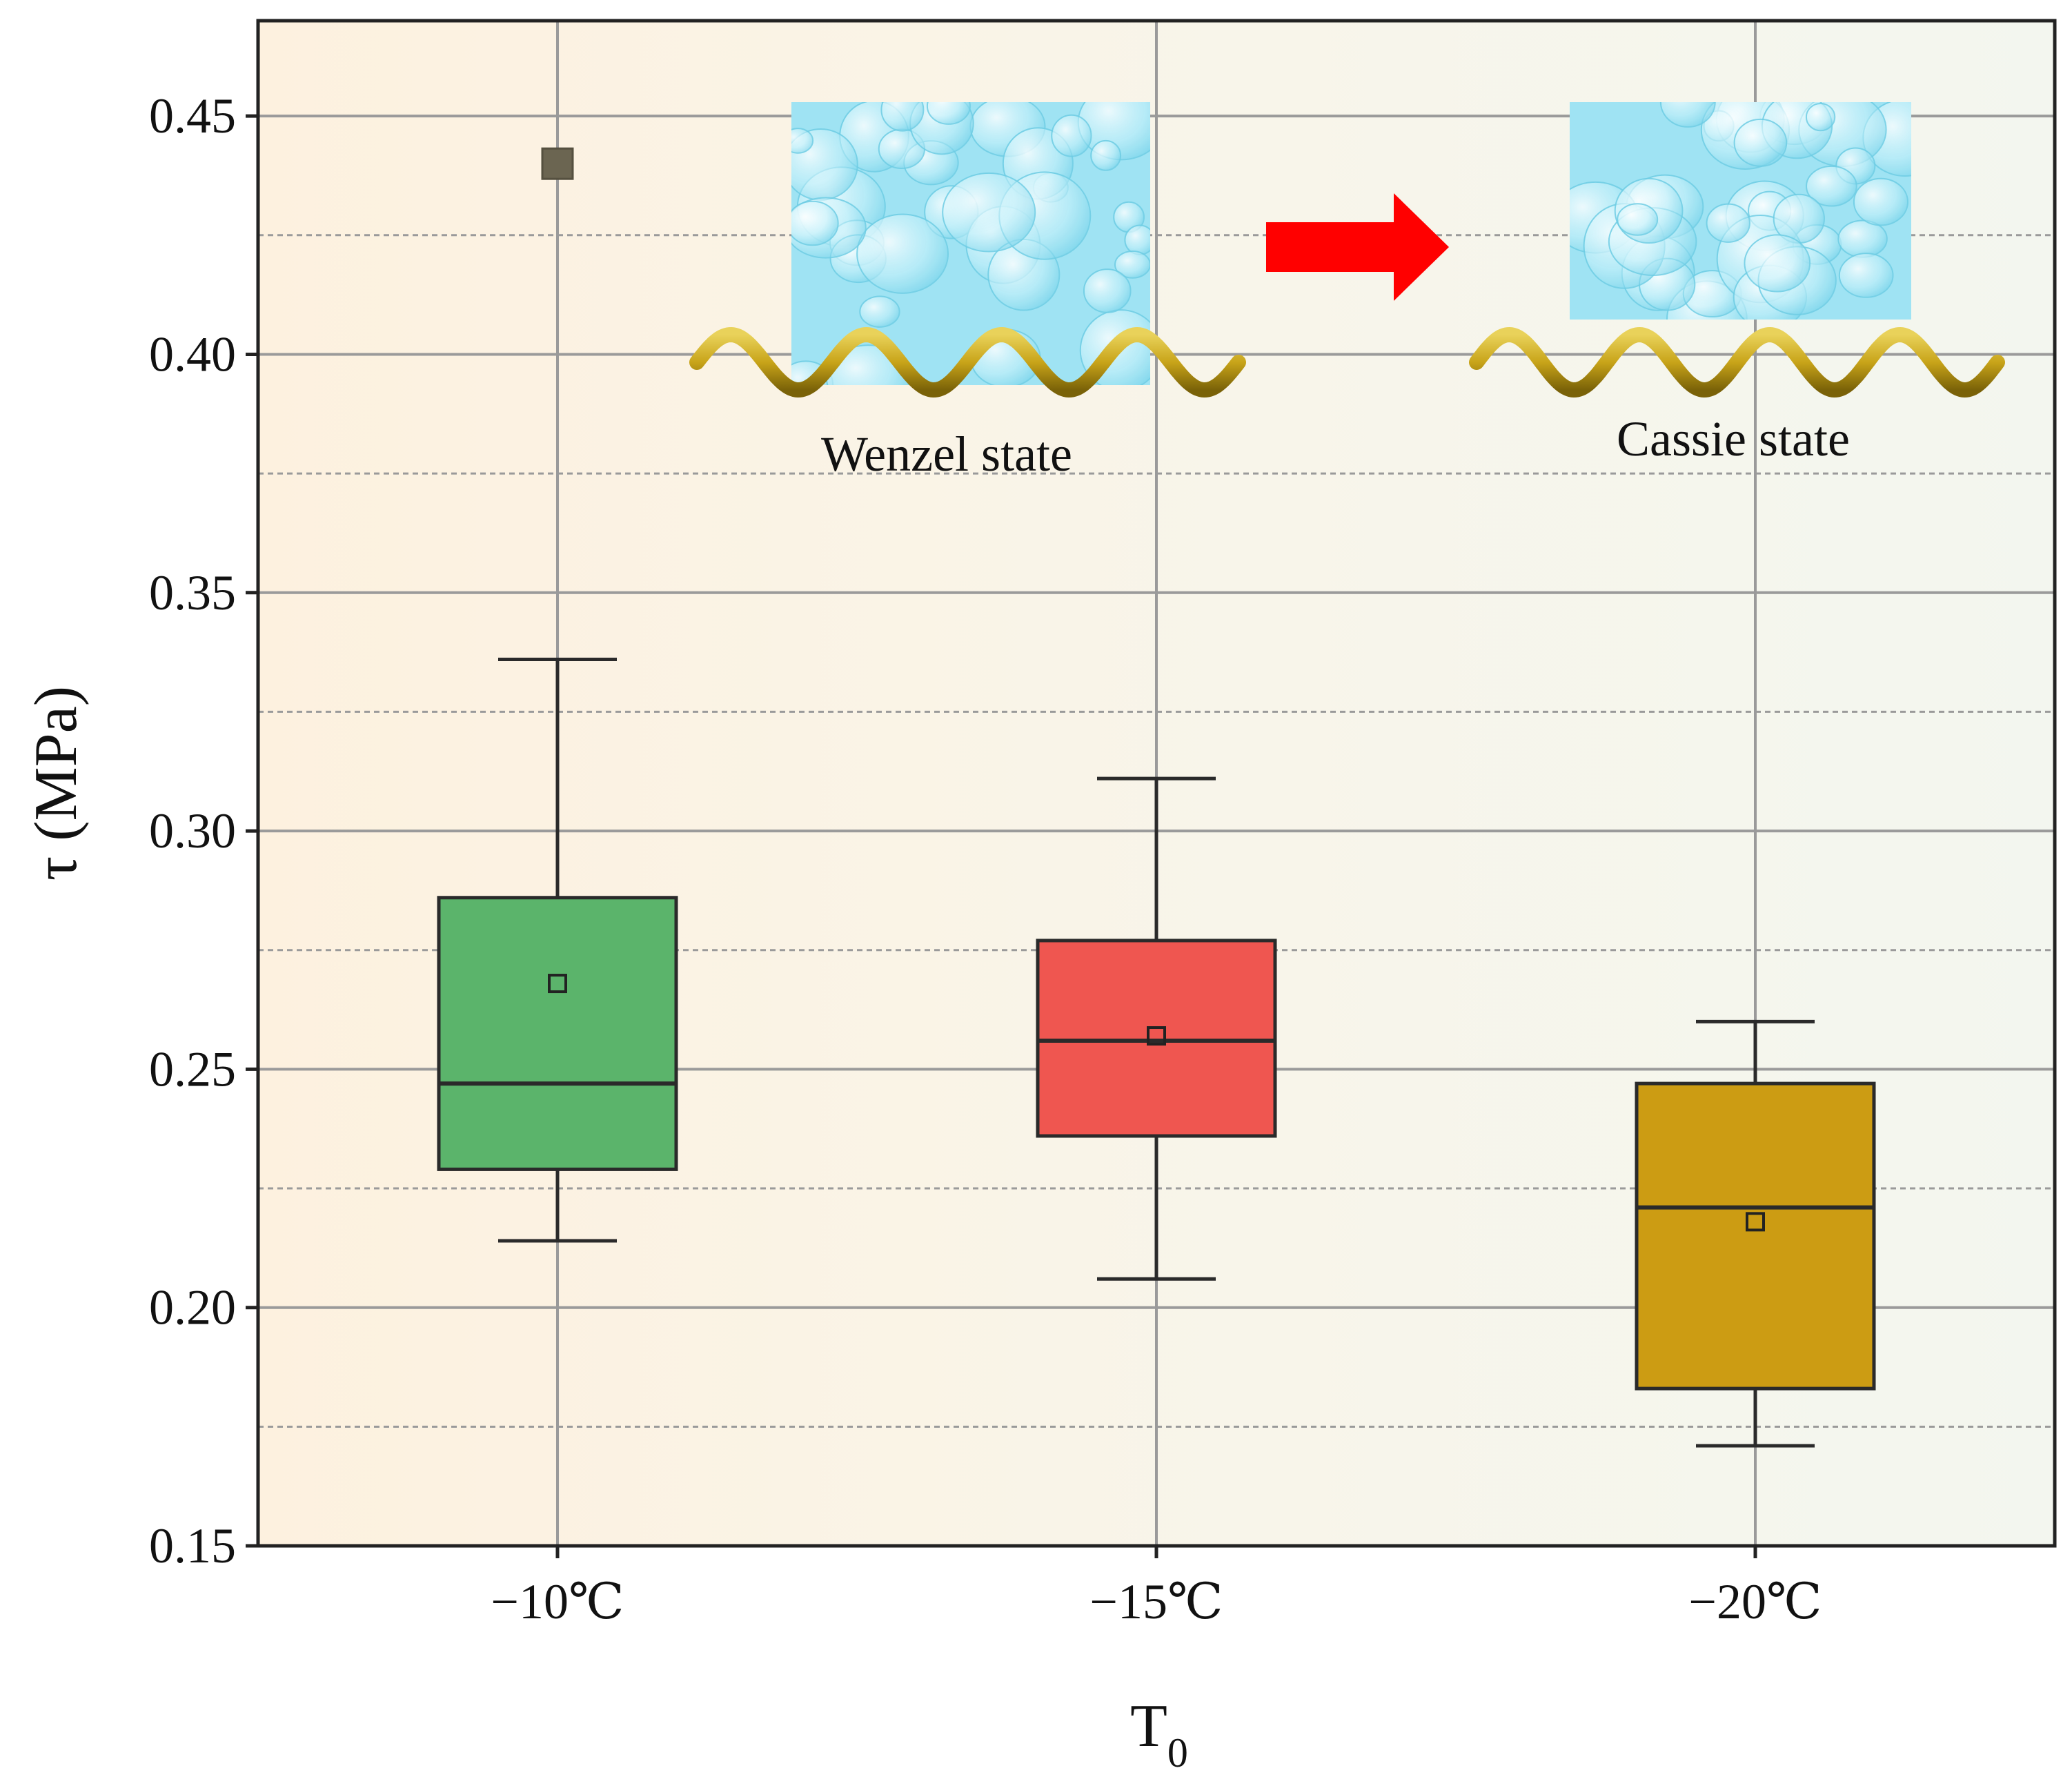  I want to click on state-illustrations: Wenzel state Cassie state, so click(1347, 292).